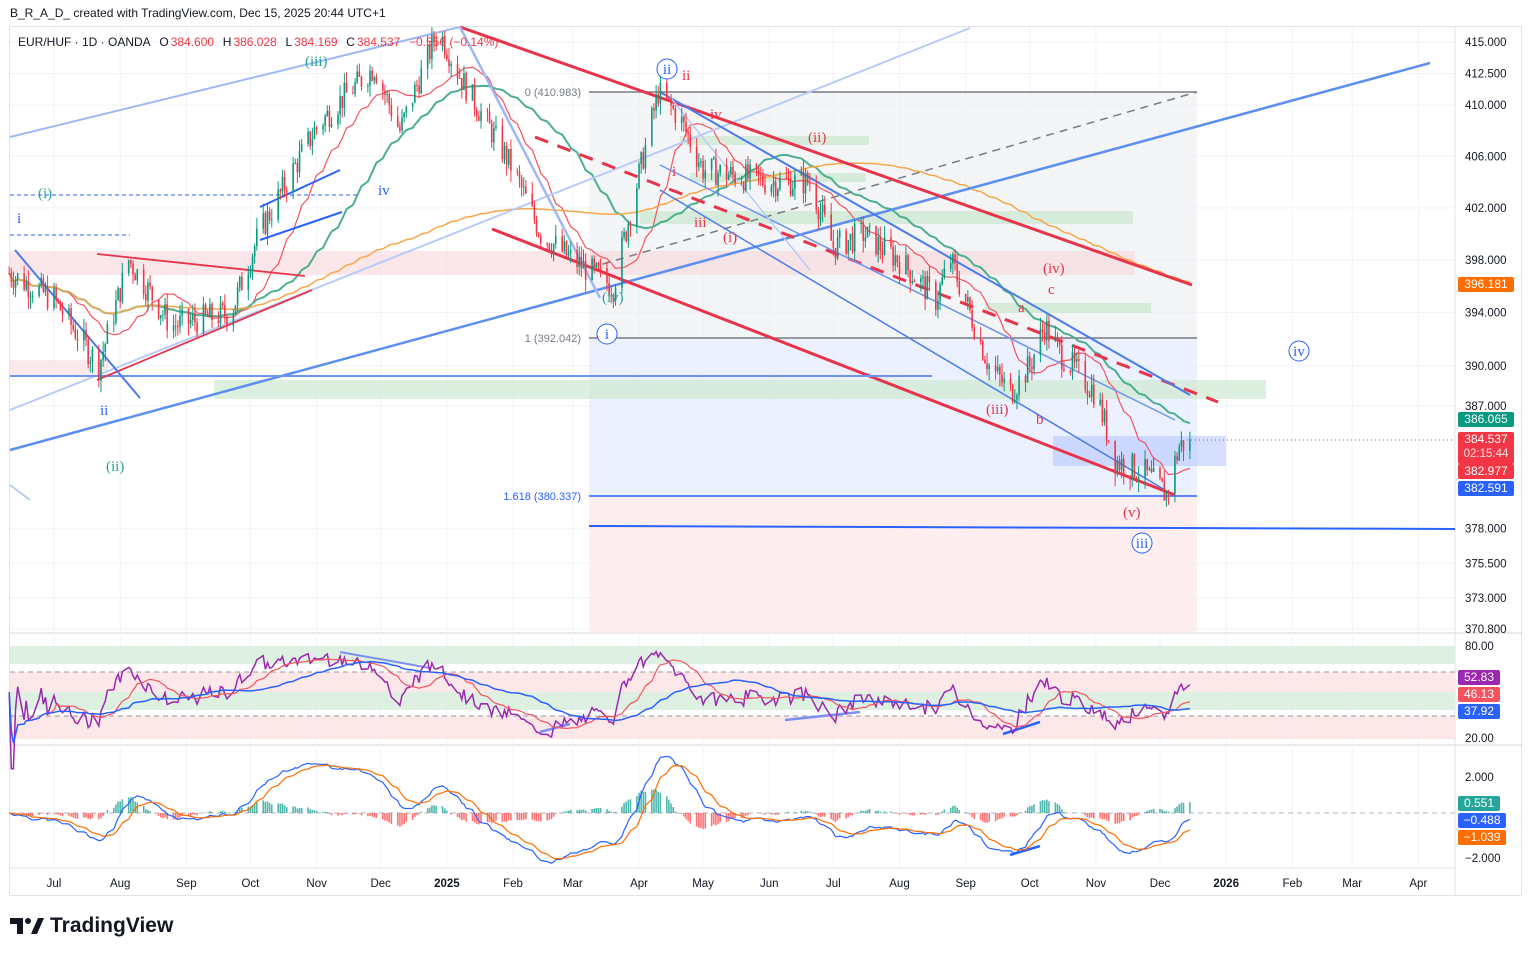 The image size is (1532, 957). Describe the element at coordinates (774, 140) in the screenshot. I see `zone` at that location.